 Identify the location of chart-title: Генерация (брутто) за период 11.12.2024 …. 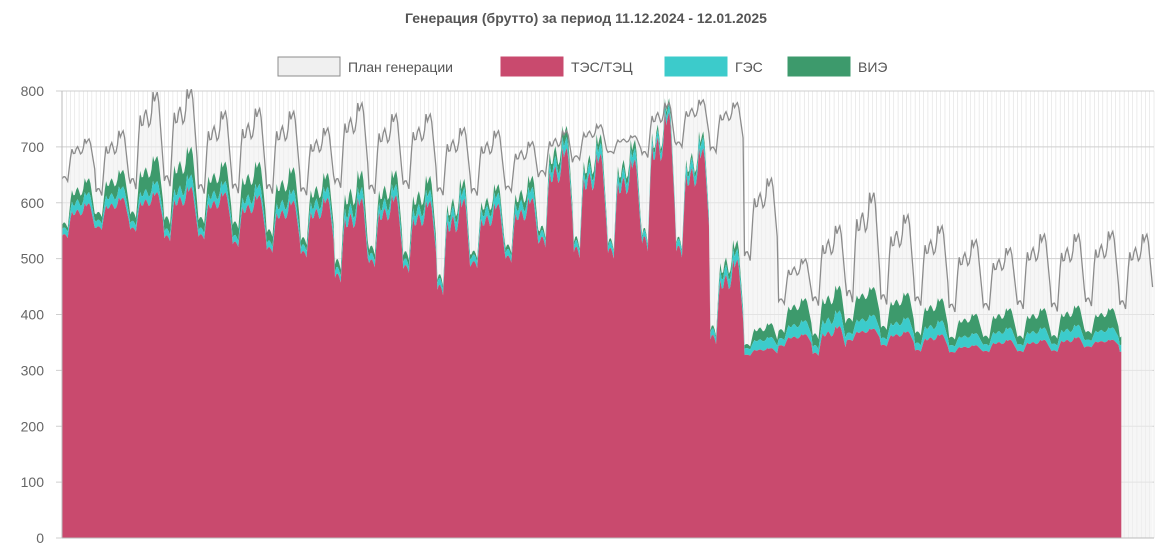
(586, 18).